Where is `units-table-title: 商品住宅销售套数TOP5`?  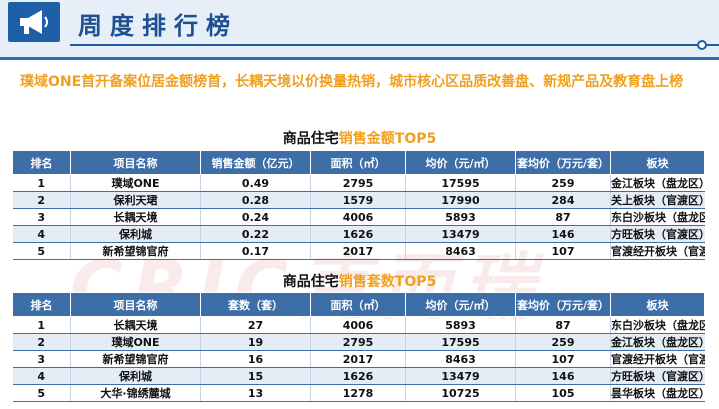 units-table-title: 商品住宅销售套数TOP5 is located at coordinates (359, 281).